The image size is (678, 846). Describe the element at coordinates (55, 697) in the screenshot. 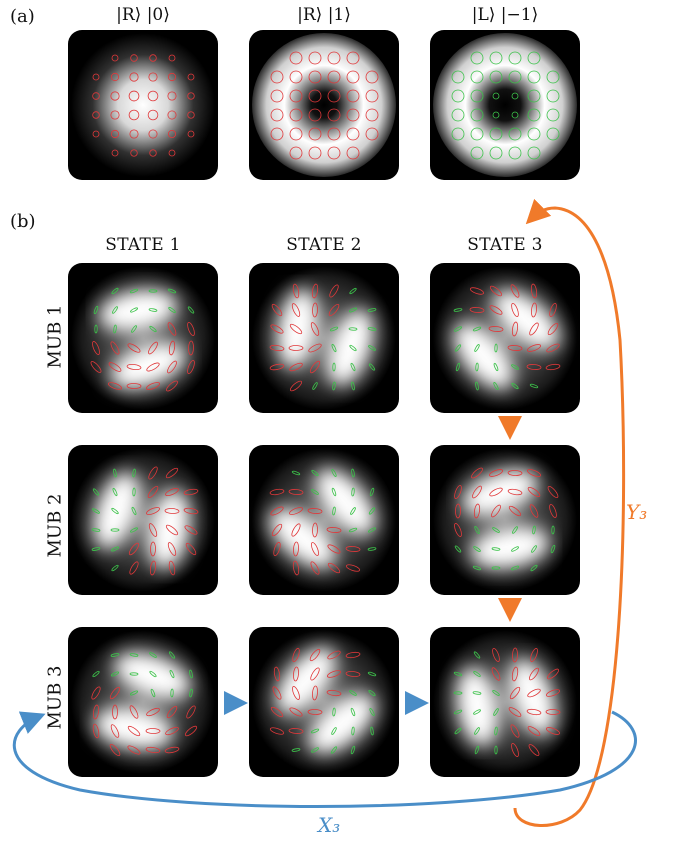

I see `row-header-mub-3: MUB 3` at that location.